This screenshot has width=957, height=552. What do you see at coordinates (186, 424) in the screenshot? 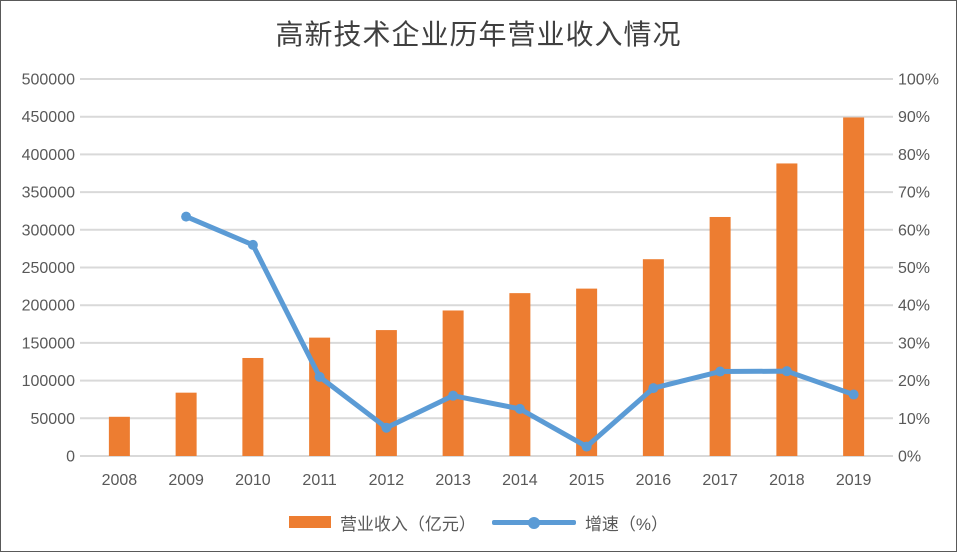
I see `bar-2009` at bounding box center [186, 424].